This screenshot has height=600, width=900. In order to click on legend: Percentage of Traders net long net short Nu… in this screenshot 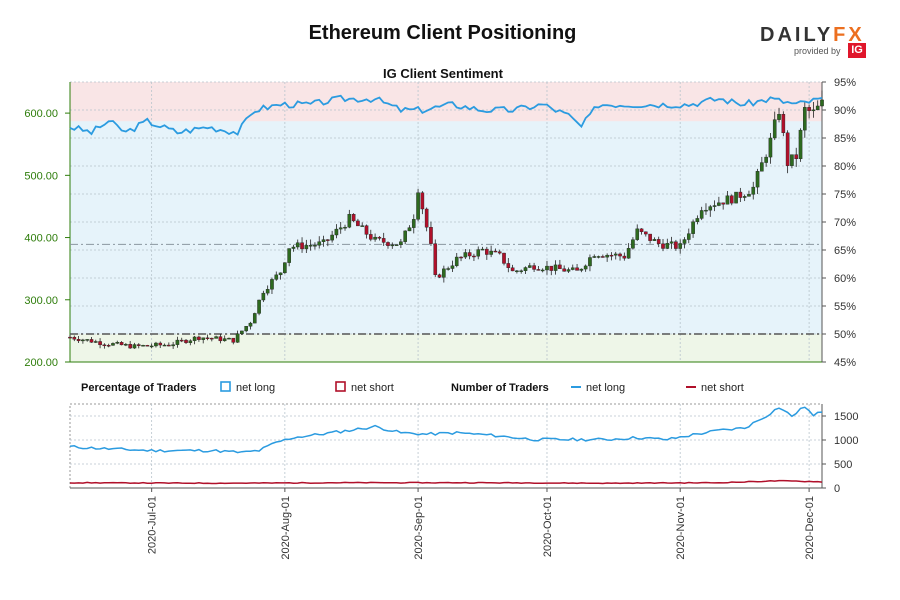, I will do `click(412, 387)`.